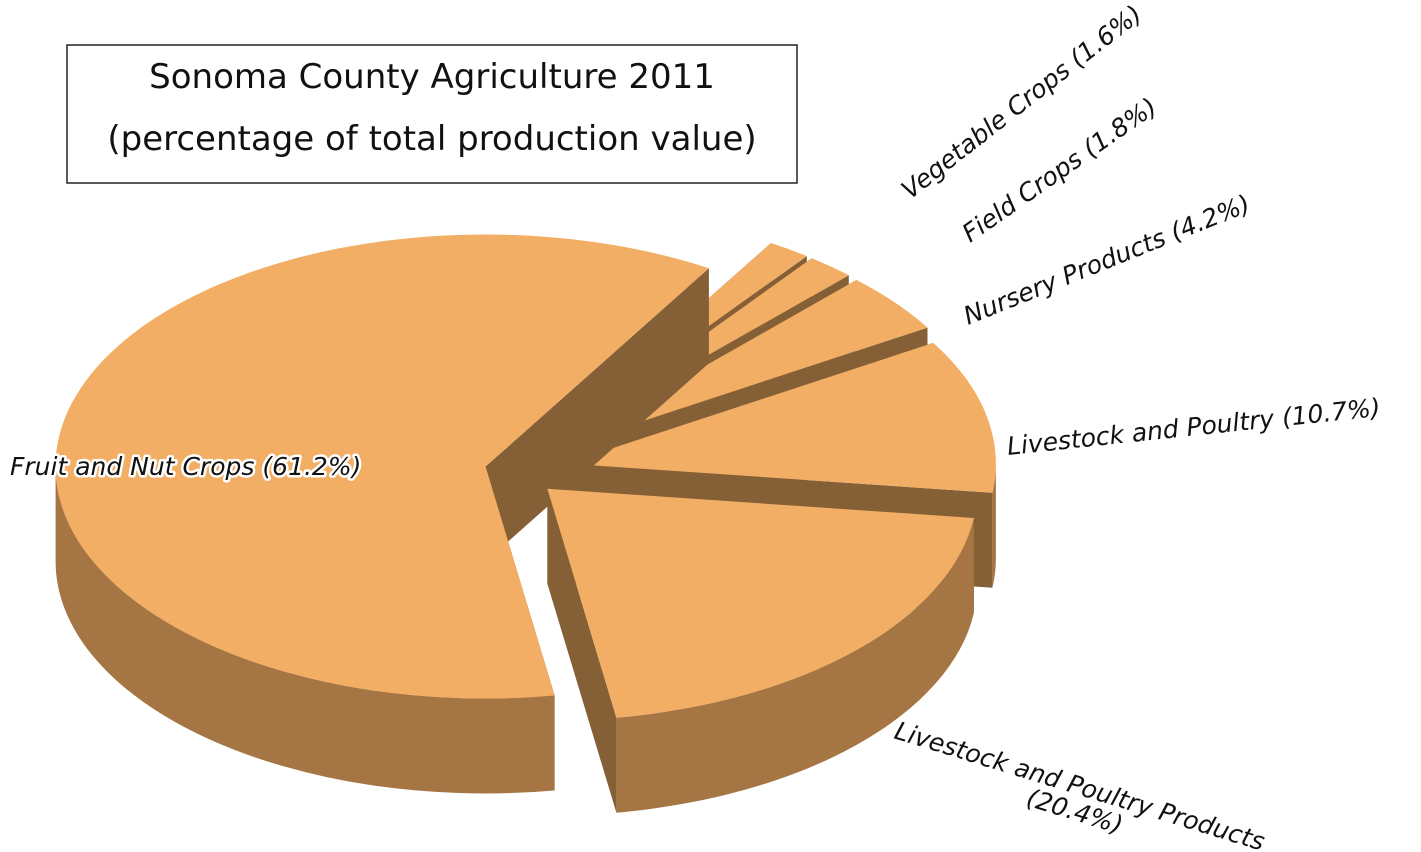 The height and width of the screenshot is (852, 1421). I want to click on slice-label: Vegetable Crops(1.6%), so click(1021, 102).